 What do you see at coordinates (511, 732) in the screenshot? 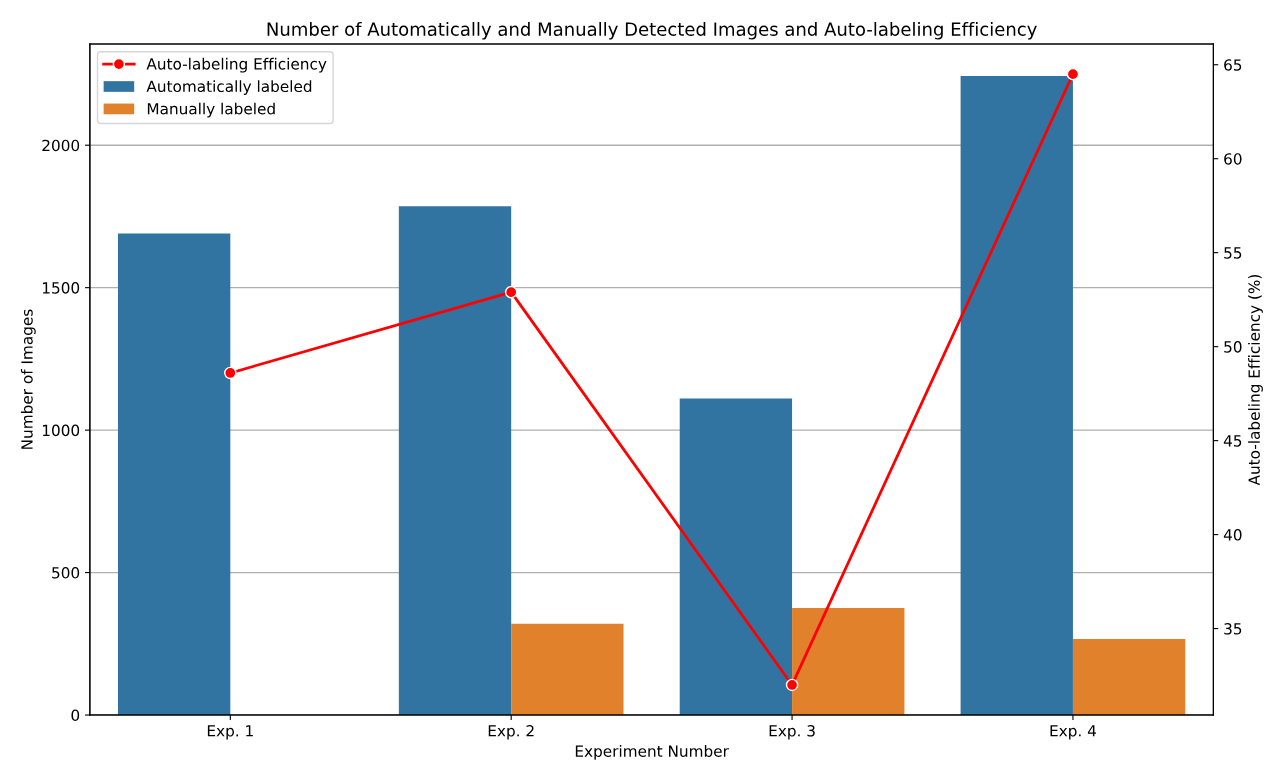
I see `x-tick-label: Exp. 2` at bounding box center [511, 732].